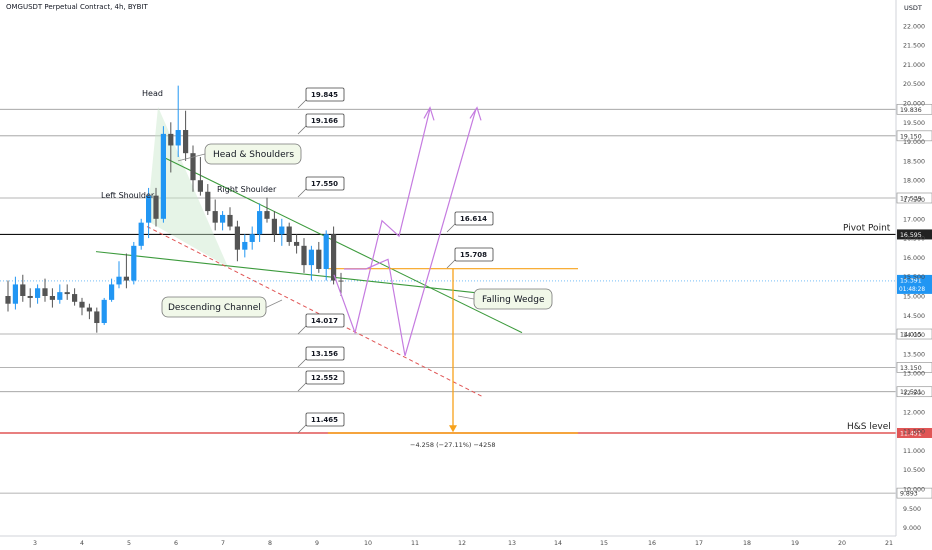 This screenshot has height=550, width=932. What do you see at coordinates (513, 300) in the screenshot?
I see `wedge-bubble-text: Falling Wedge` at bounding box center [513, 300].